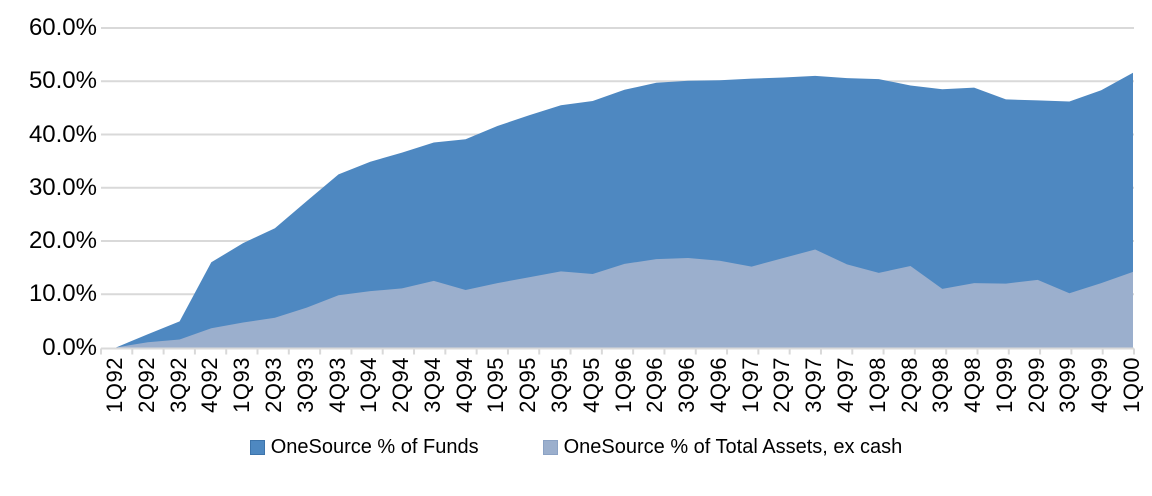 The image size is (1152, 496). Describe the element at coordinates (369, 385) in the screenshot. I see `x-axis-label: 1Q94` at that location.